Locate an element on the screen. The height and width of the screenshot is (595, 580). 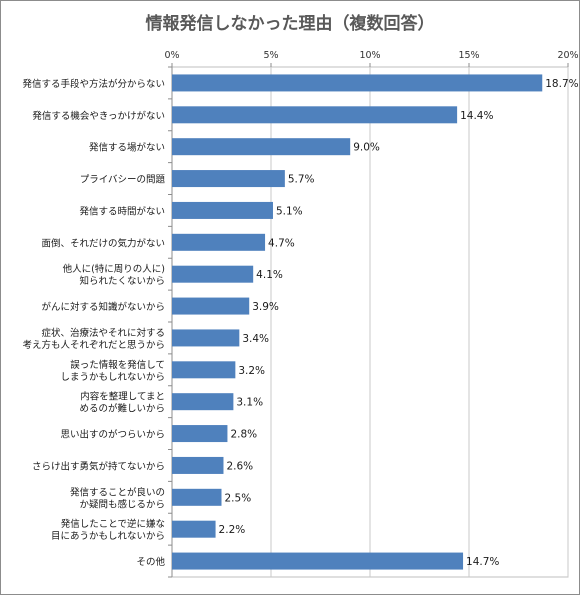
category-label: 思い出すのがつらいから is located at coordinates (112, 435).